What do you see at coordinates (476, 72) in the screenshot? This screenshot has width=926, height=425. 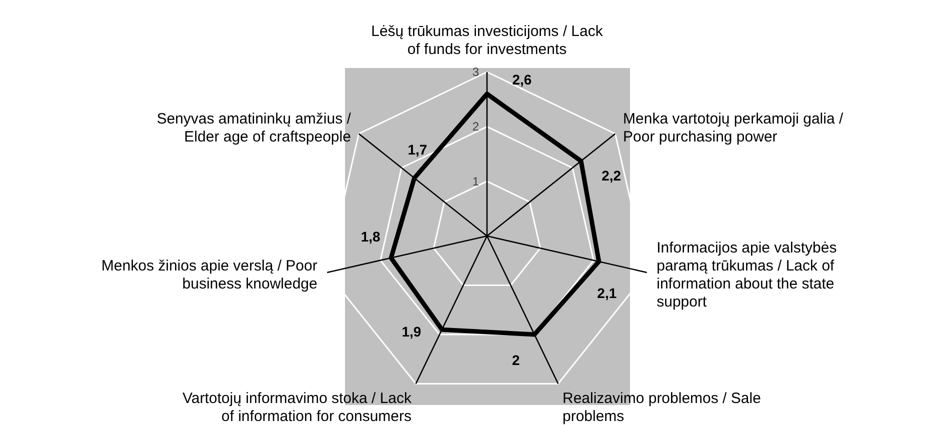 I see `y-tick-label: 3` at bounding box center [476, 72].